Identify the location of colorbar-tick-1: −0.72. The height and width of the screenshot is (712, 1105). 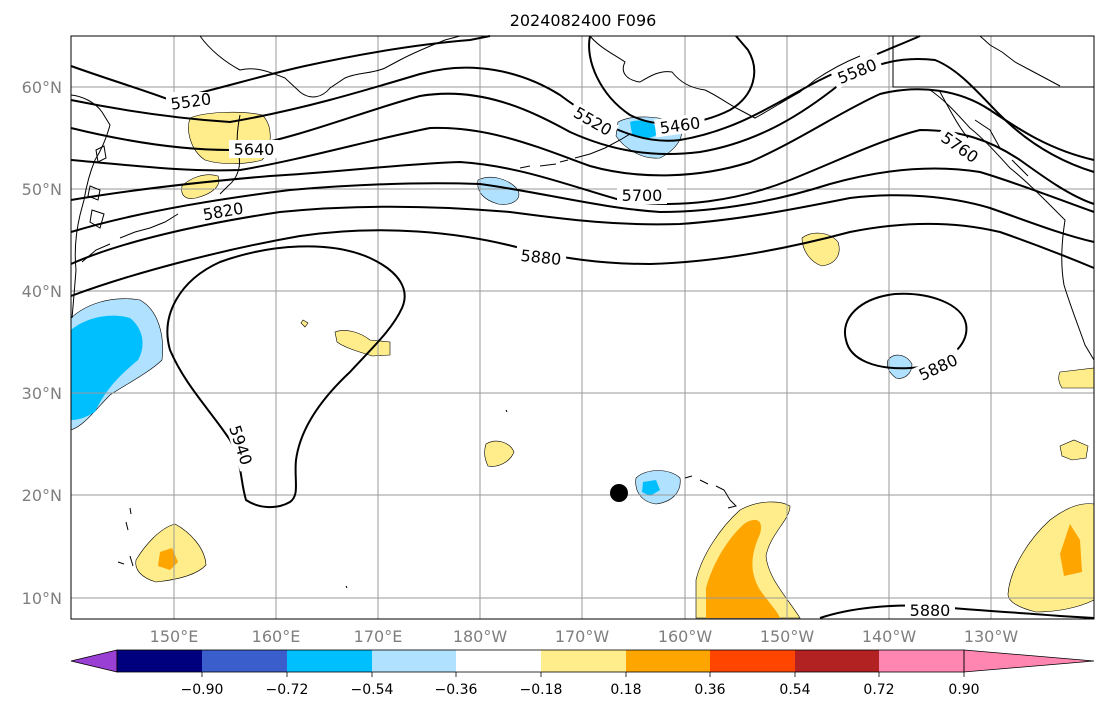
(287, 690).